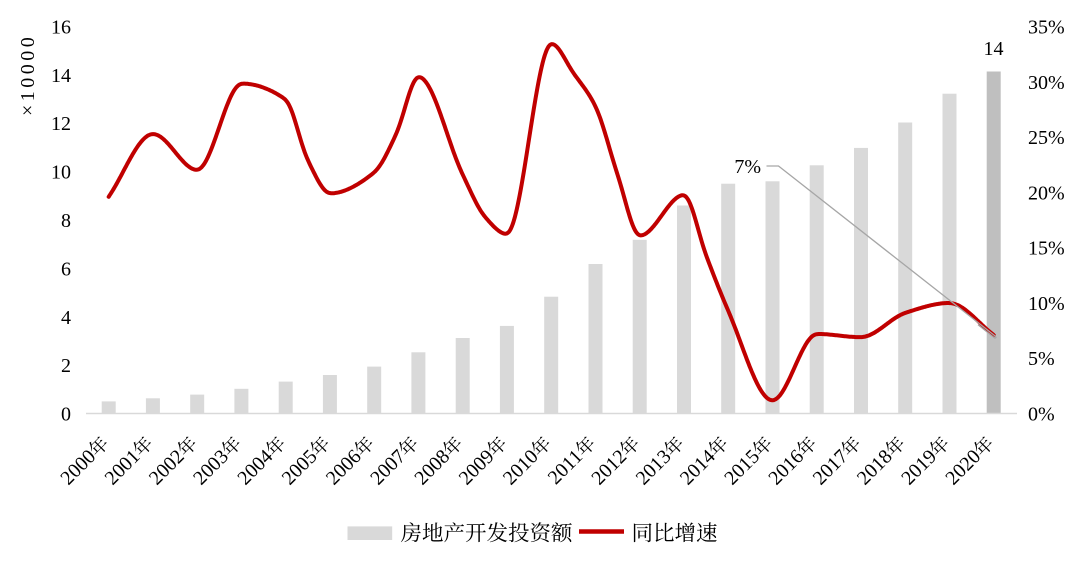 Image resolution: width=1080 pixels, height=568 pixels. Describe the element at coordinates (66, 318) in the screenshot. I see `svg-text: 4` at that location.